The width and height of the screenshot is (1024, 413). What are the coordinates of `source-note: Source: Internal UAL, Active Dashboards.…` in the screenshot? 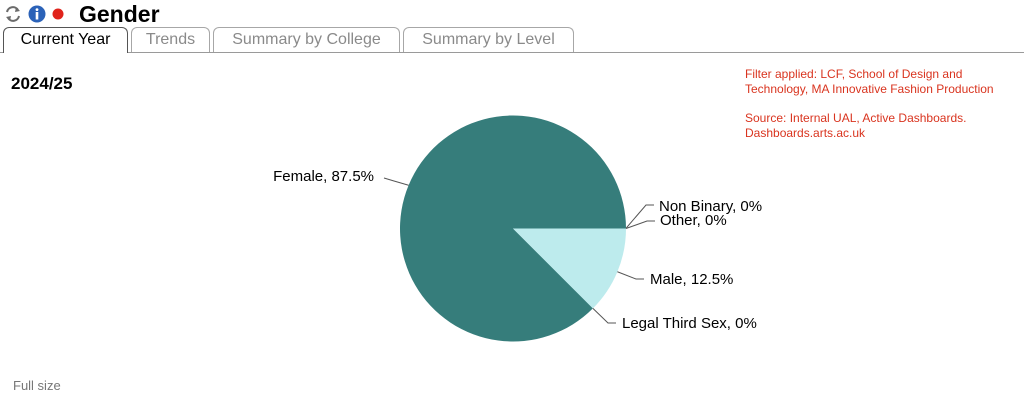 It's located at (856, 125).